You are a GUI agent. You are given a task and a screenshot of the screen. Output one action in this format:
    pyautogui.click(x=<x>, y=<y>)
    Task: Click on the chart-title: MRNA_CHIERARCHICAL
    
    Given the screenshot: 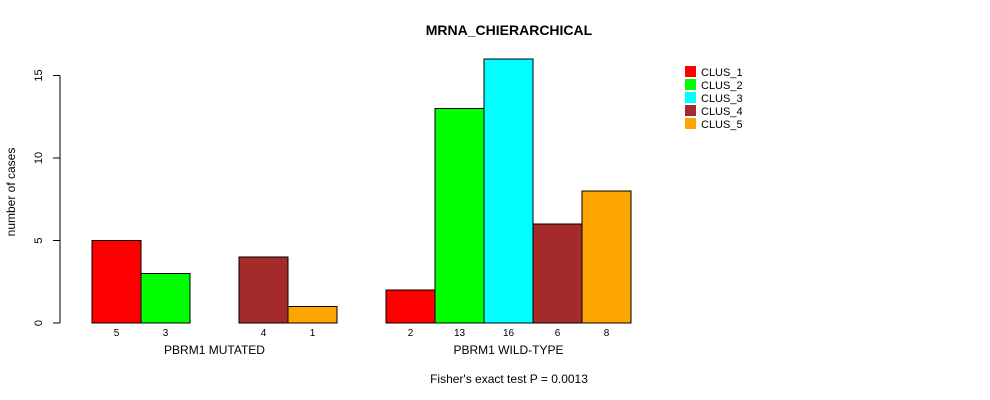 What is the action you would take?
    pyautogui.click(x=509, y=30)
    